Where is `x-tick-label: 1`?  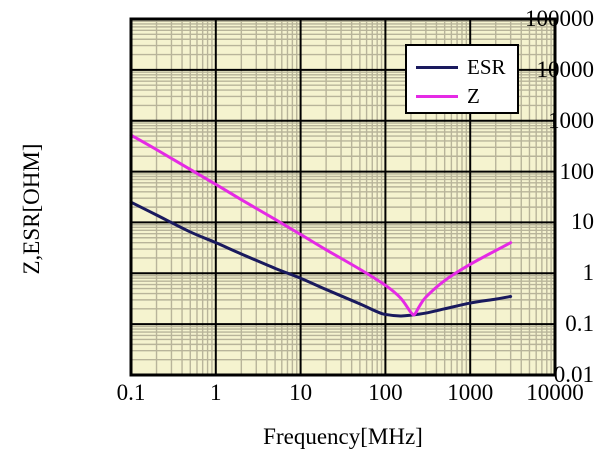 x-tick-label: 1 is located at coordinates (216, 392).